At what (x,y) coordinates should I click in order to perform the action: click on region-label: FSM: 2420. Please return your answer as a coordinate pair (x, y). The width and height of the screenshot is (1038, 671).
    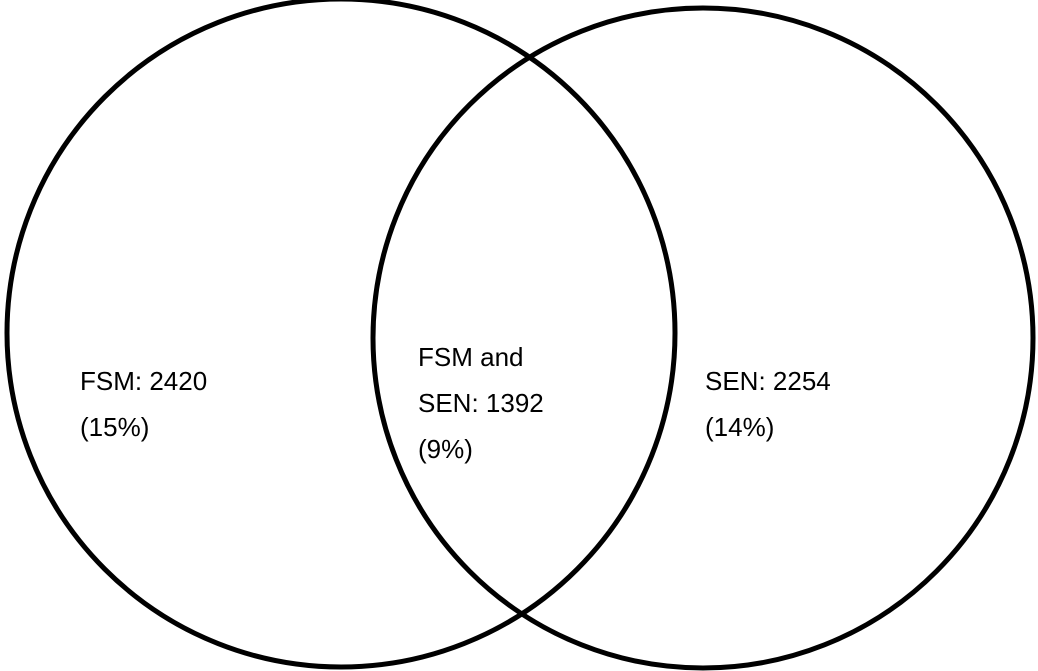
    Looking at the image, I should click on (143, 381).